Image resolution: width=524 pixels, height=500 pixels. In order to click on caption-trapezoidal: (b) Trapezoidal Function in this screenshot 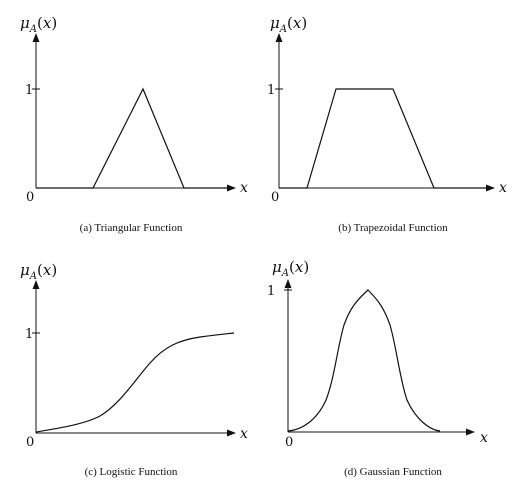, I will do `click(393, 228)`.